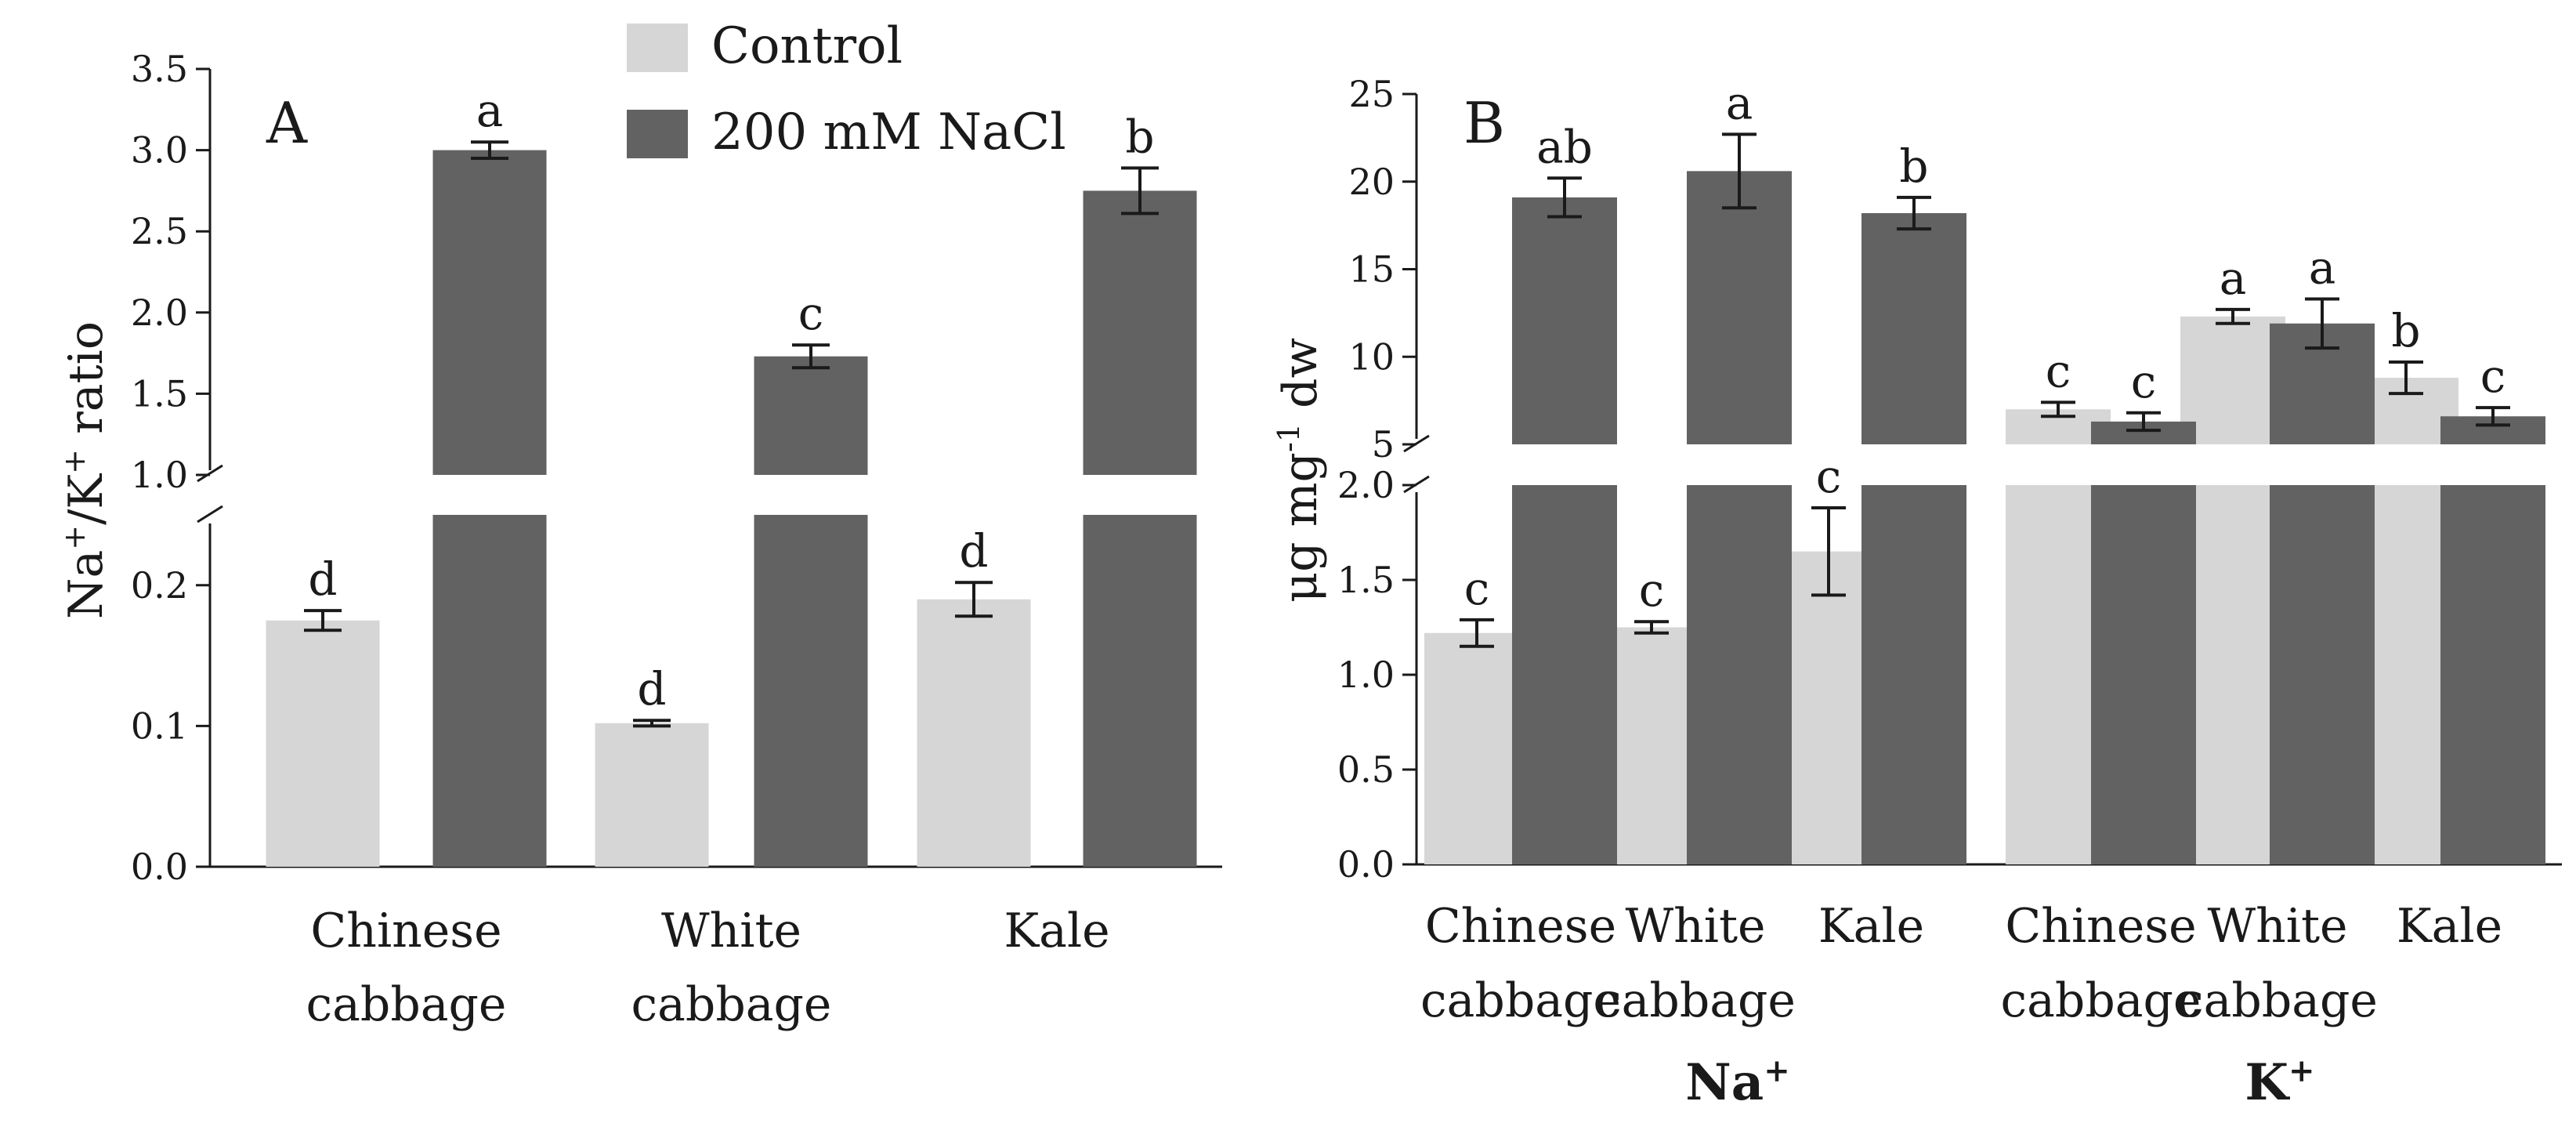 This screenshot has height=1123, width=2576. I want to click on legend: Control 200 mM NaCl, so click(847, 89).